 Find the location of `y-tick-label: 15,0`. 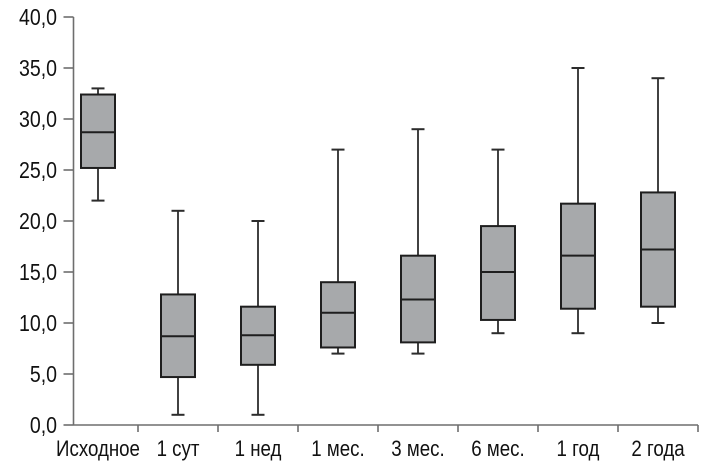

y-tick-label: 15,0 is located at coordinates (38, 273).